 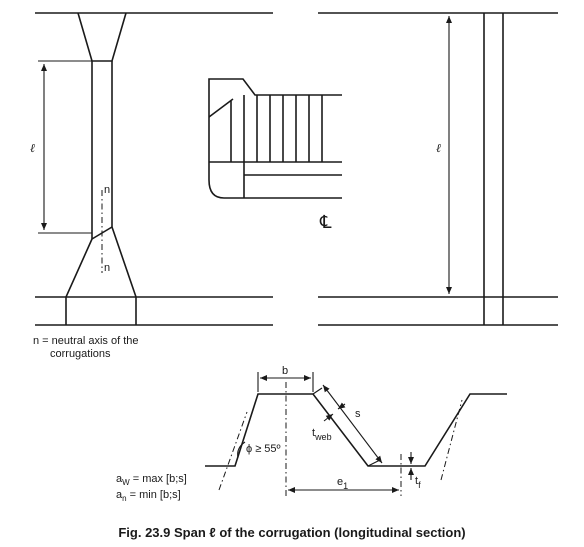 I want to click on aw-formula: aW = max [b;s], so click(x=151, y=480).